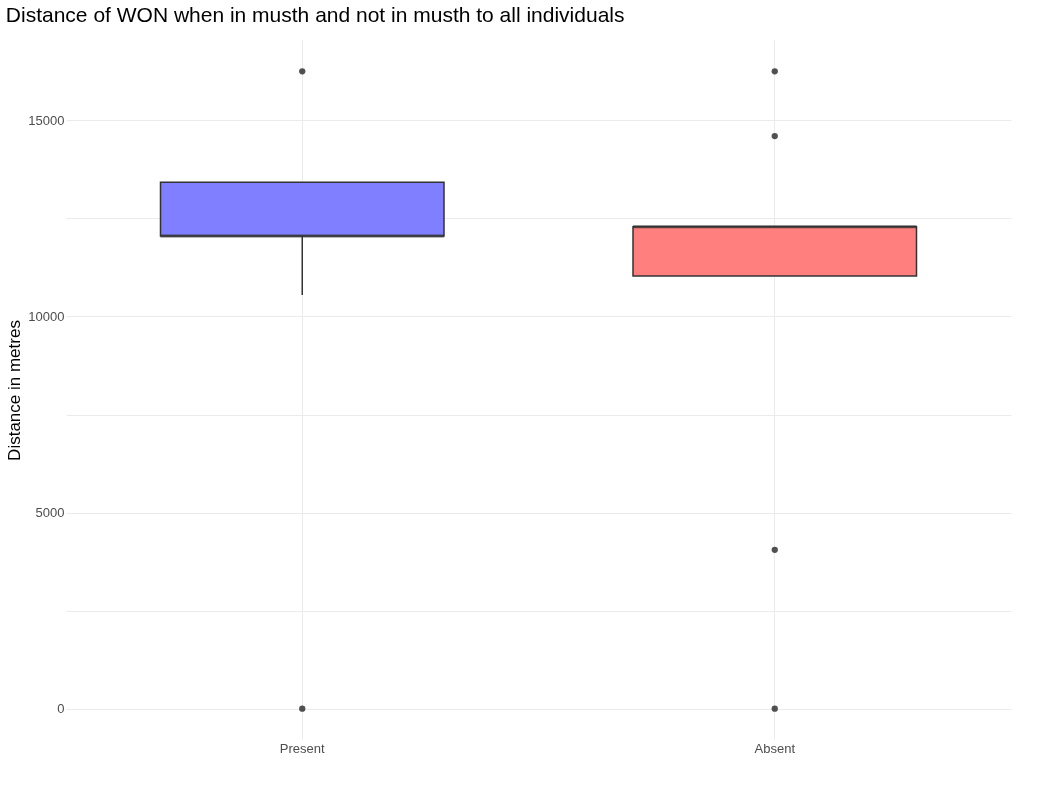  I want to click on y-axis-title: Distance in metres, so click(15, 390).